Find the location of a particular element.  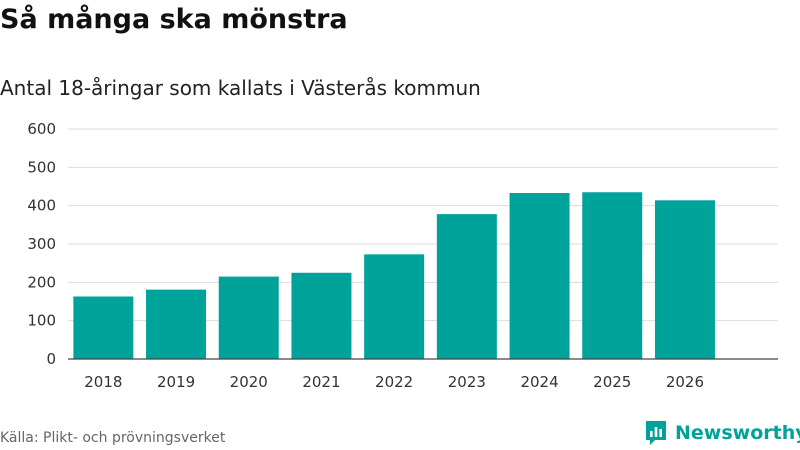

x-tick-label: 2022 is located at coordinates (394, 382).